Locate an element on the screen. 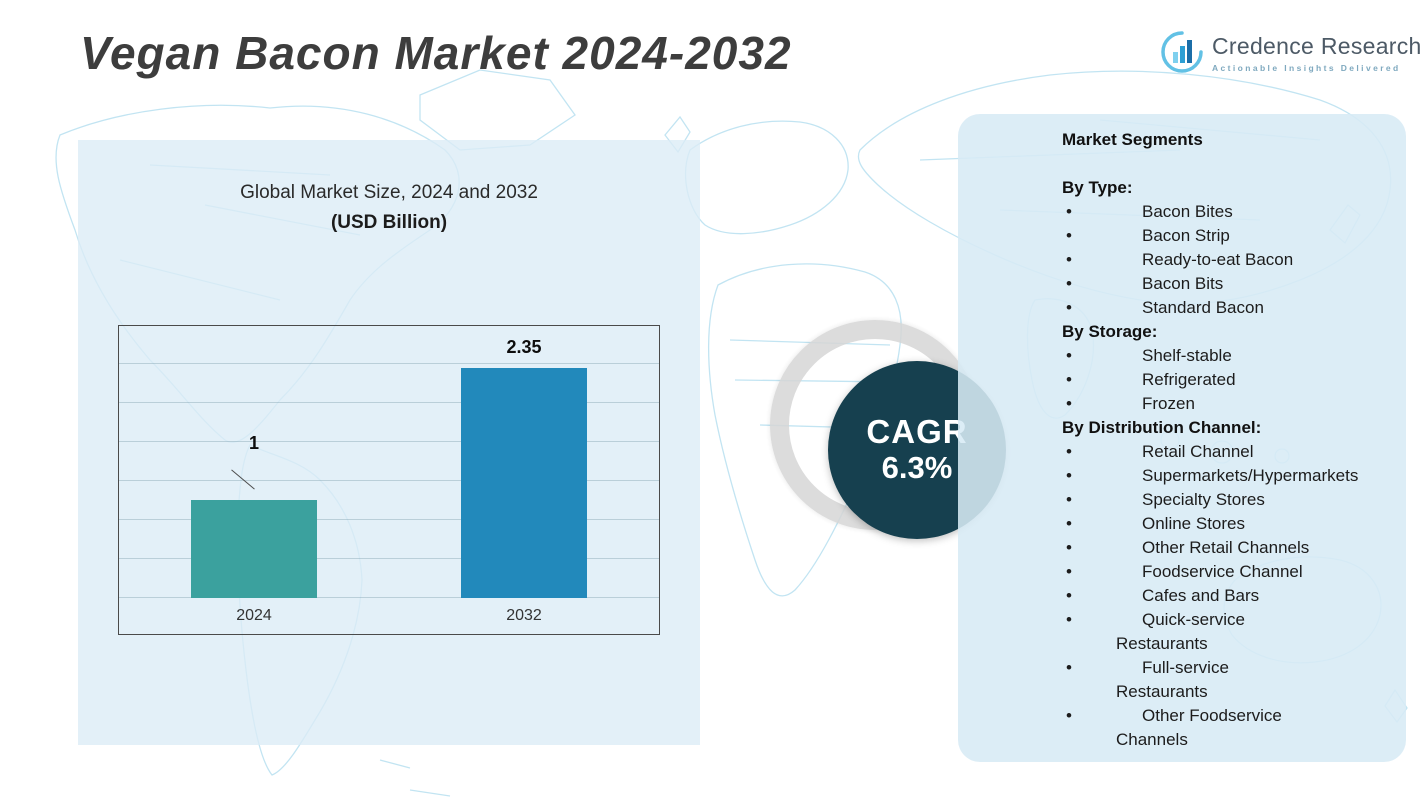 Image resolution: width=1428 pixels, height=804 pixels. logo-chart-icon is located at coordinates (1182, 54).